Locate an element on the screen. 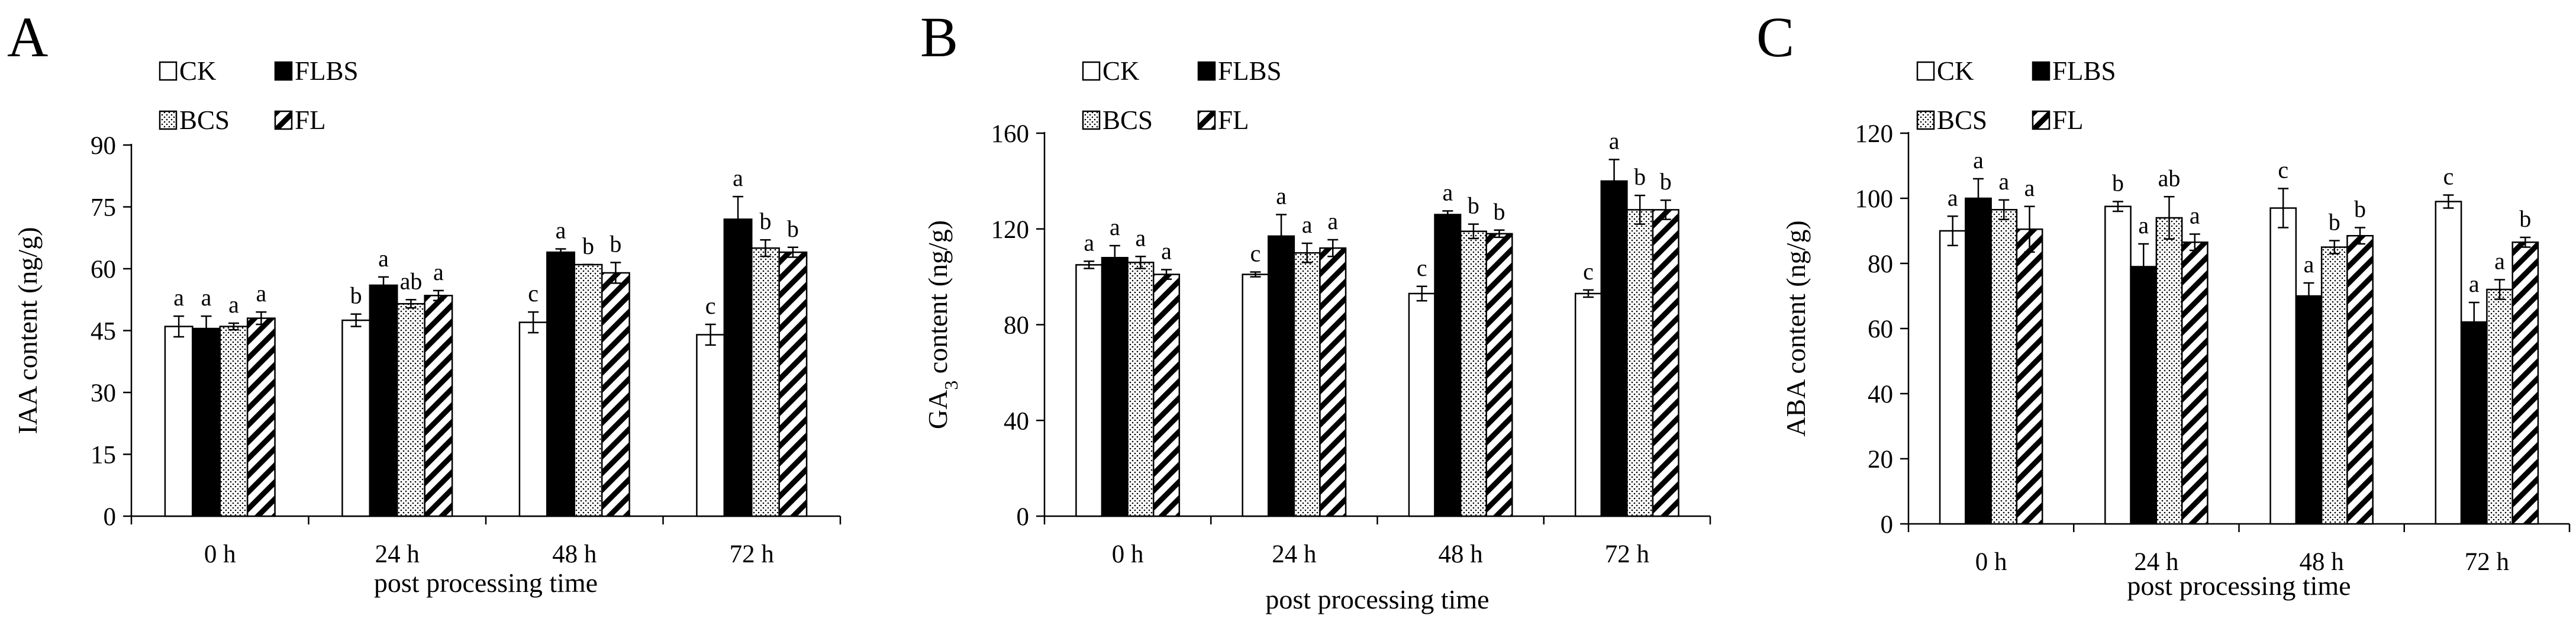 This screenshot has height=631, width=2576. y-tick-label: 80 is located at coordinates (1880, 264).